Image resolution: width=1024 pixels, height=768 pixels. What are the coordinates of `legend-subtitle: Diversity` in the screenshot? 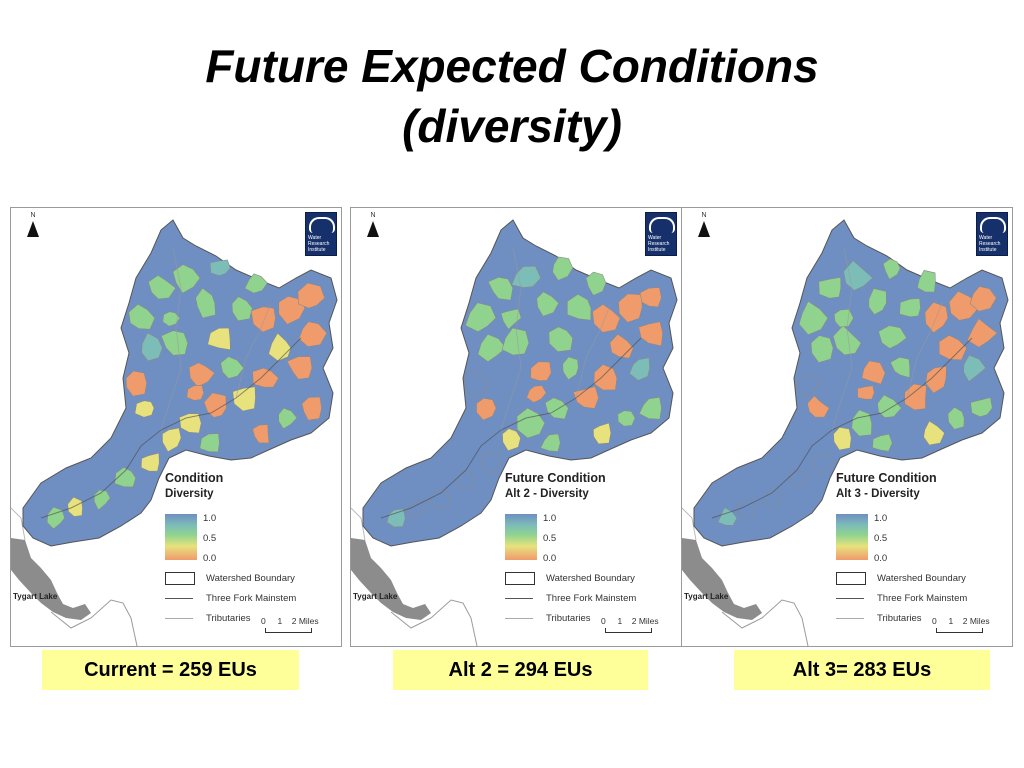 It's located at (189, 494).